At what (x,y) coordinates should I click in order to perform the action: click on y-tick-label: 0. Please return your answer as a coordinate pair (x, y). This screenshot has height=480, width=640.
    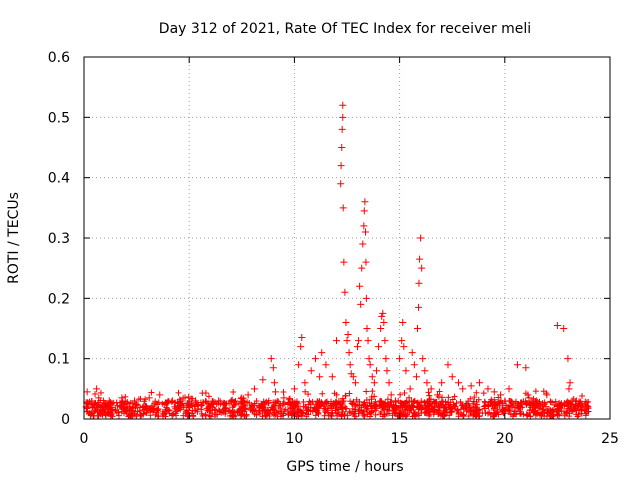
    Looking at the image, I should click on (65, 420).